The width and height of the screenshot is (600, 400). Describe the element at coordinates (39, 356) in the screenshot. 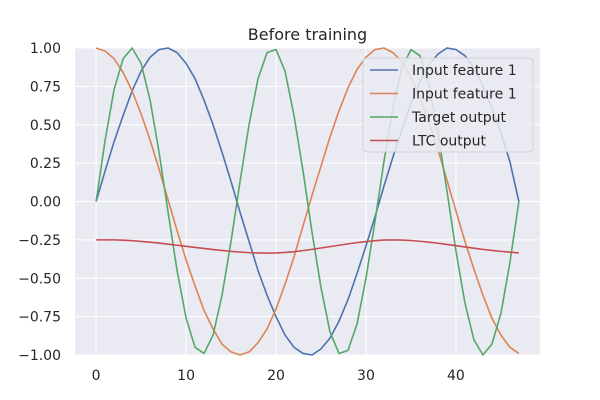

I see `y-tick-label: −1.00` at that location.